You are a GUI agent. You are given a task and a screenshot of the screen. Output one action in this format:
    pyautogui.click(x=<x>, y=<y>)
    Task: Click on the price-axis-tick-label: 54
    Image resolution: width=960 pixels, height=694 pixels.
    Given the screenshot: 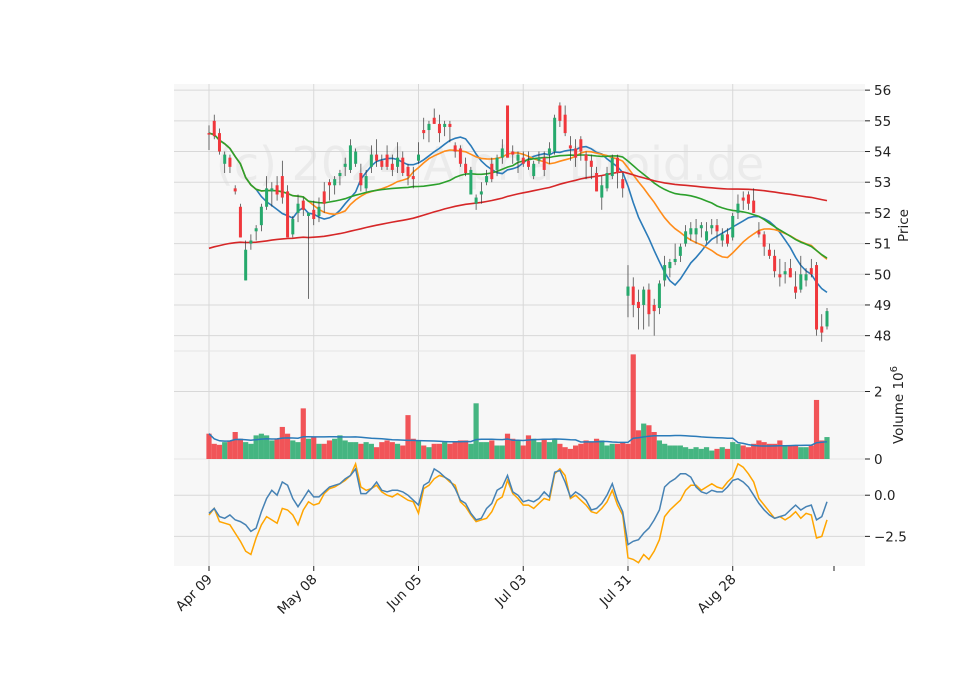 What is the action you would take?
    pyautogui.click(x=882, y=153)
    